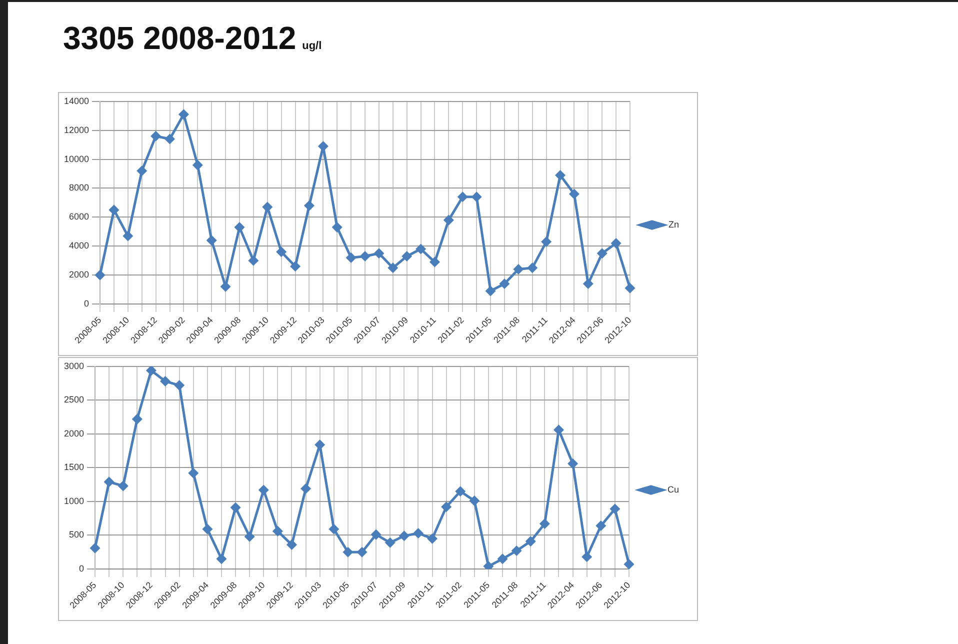 This screenshot has height=644, width=958. Describe the element at coordinates (674, 224) in the screenshot. I see `legend-label: Zn` at that location.